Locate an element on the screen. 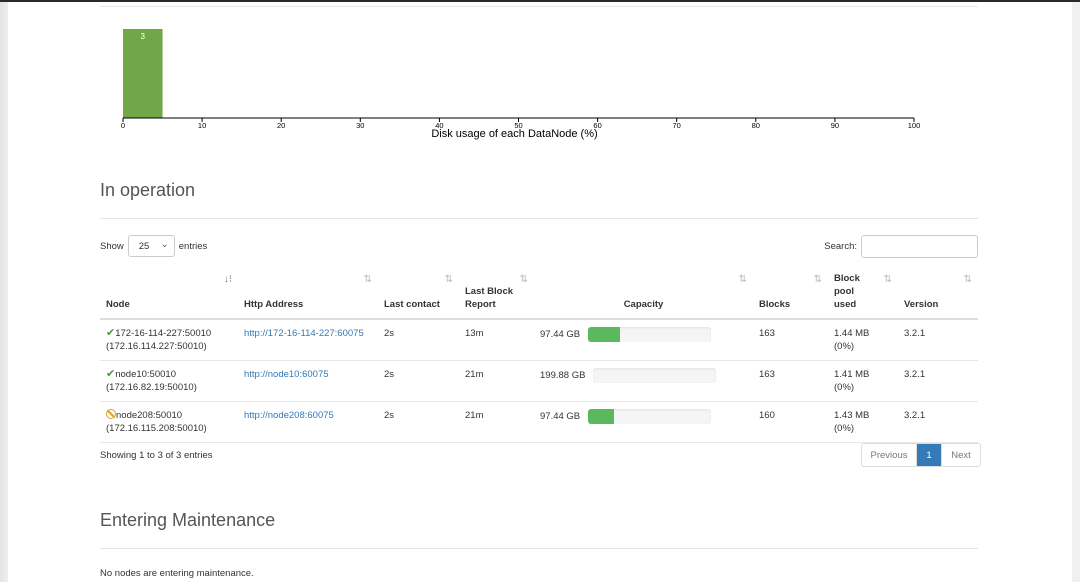 The height and width of the screenshot is (582, 1080). node-cell: node208:50010 (172.16.115.208:50010) is located at coordinates (169, 422).